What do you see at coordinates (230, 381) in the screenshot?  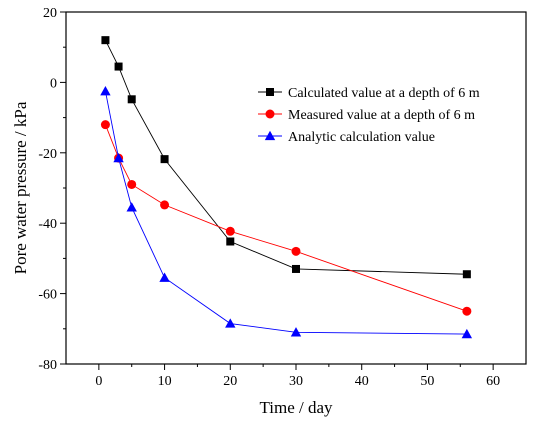 I see `x-tick-label: 20` at bounding box center [230, 381].